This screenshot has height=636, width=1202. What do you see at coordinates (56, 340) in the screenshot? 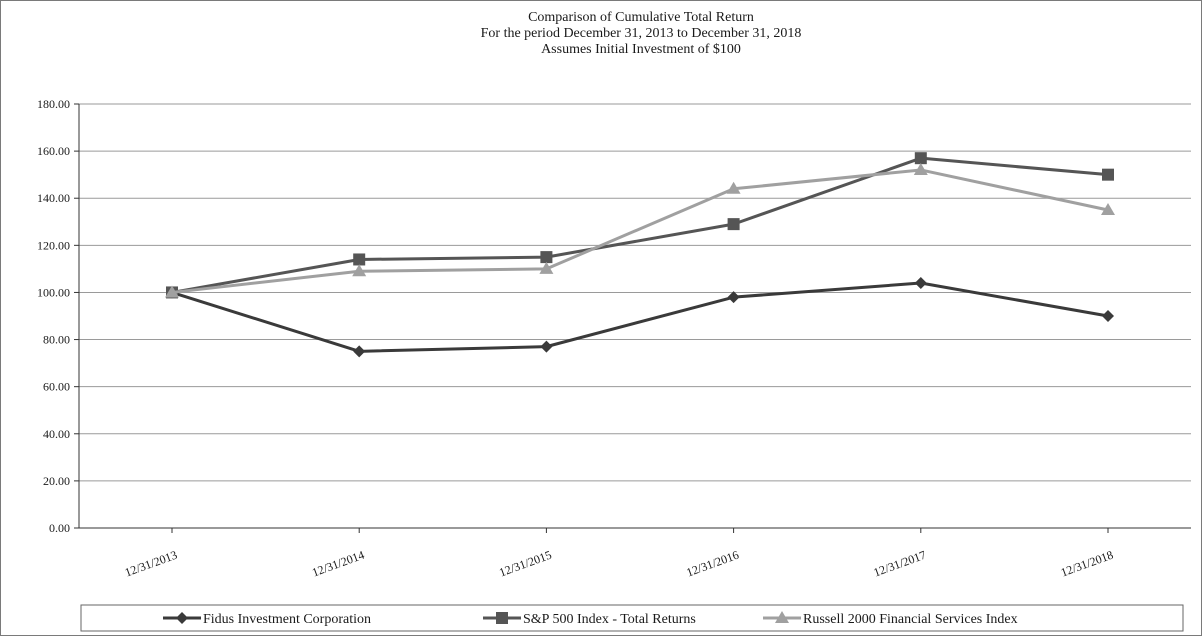
I see `y-tick-label: 80.00` at bounding box center [56, 340].